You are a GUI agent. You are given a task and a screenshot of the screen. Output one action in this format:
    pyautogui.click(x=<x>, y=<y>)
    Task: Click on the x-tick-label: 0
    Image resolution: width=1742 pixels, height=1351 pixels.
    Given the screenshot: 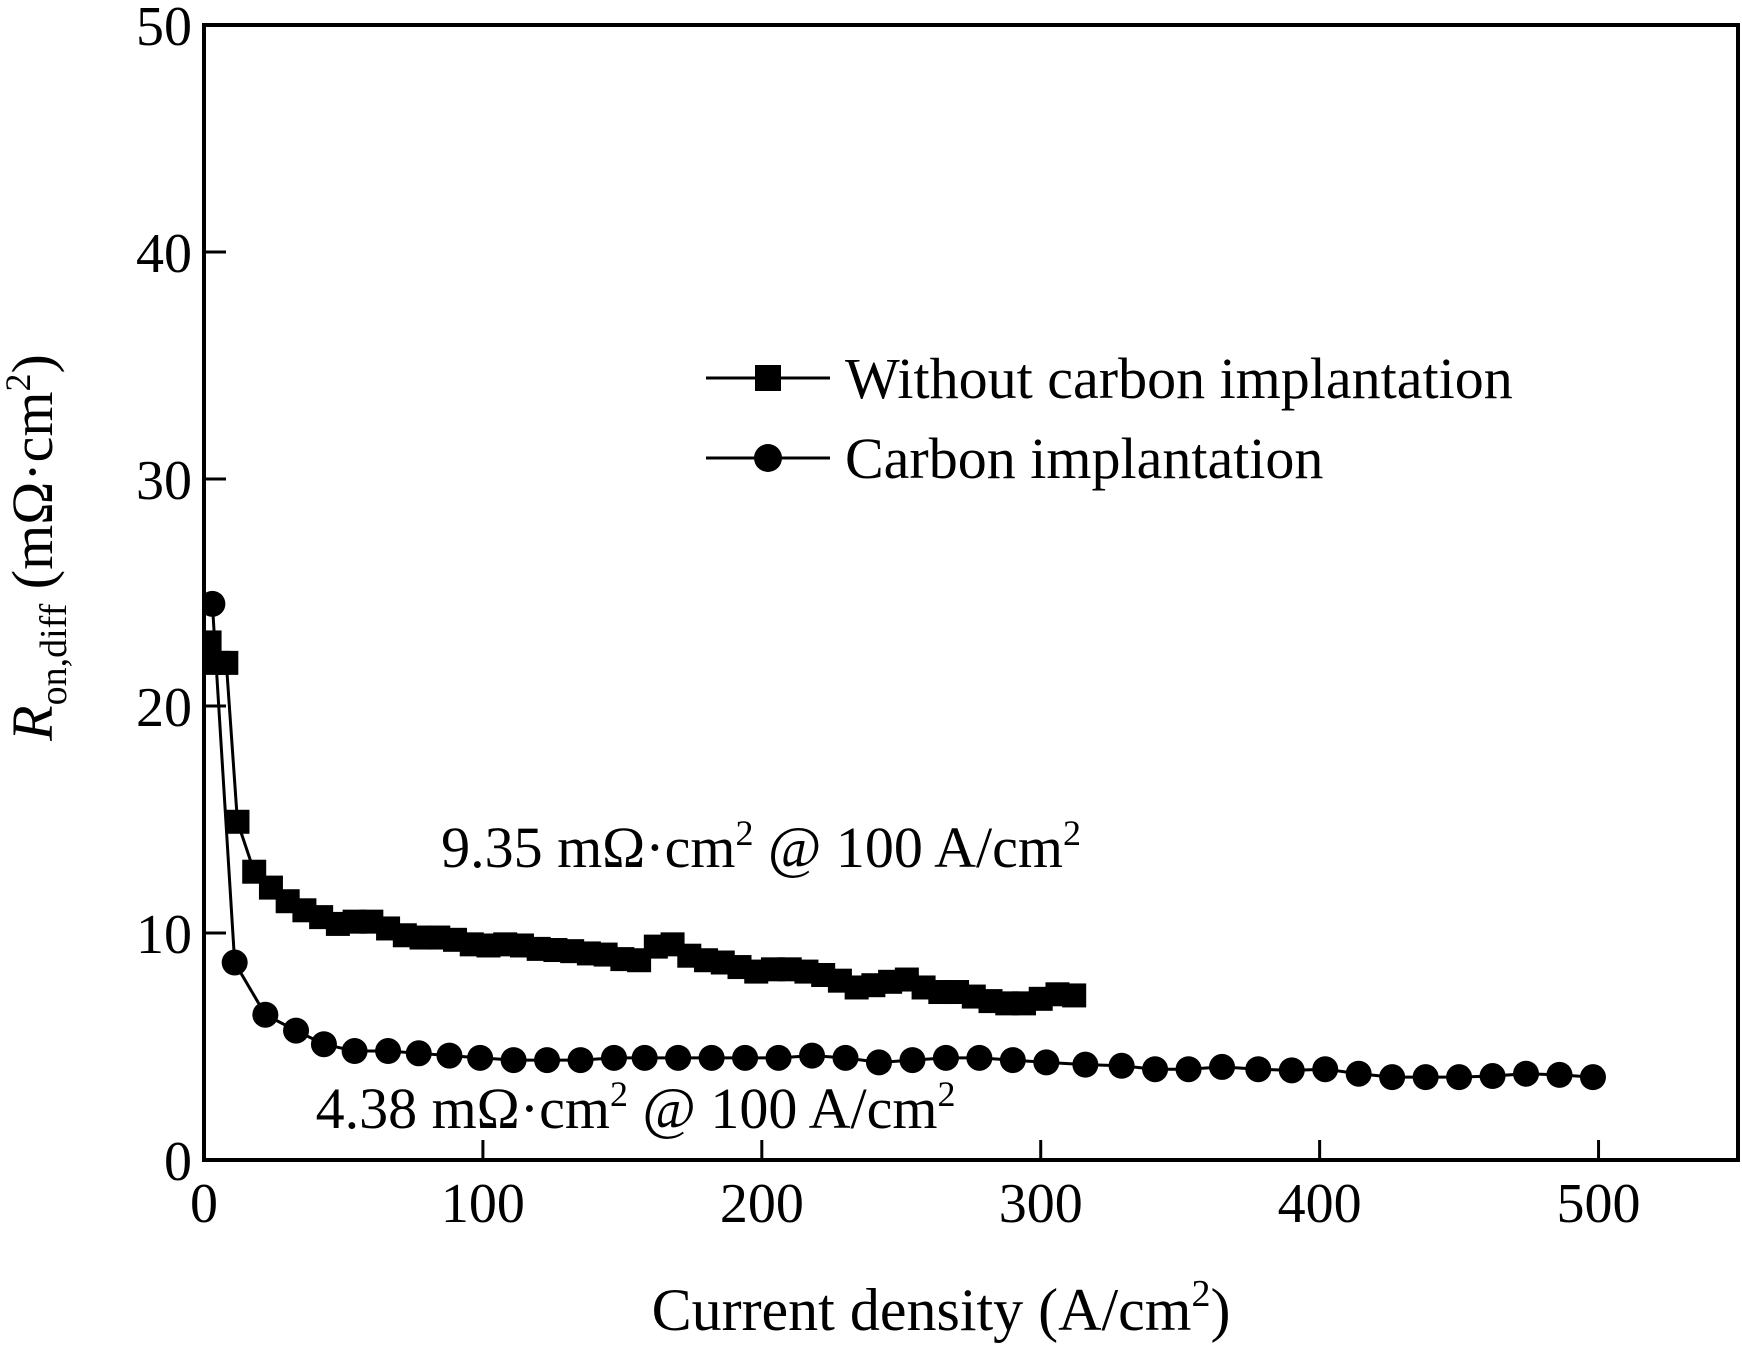 What is the action you would take?
    pyautogui.click(x=204, y=1204)
    